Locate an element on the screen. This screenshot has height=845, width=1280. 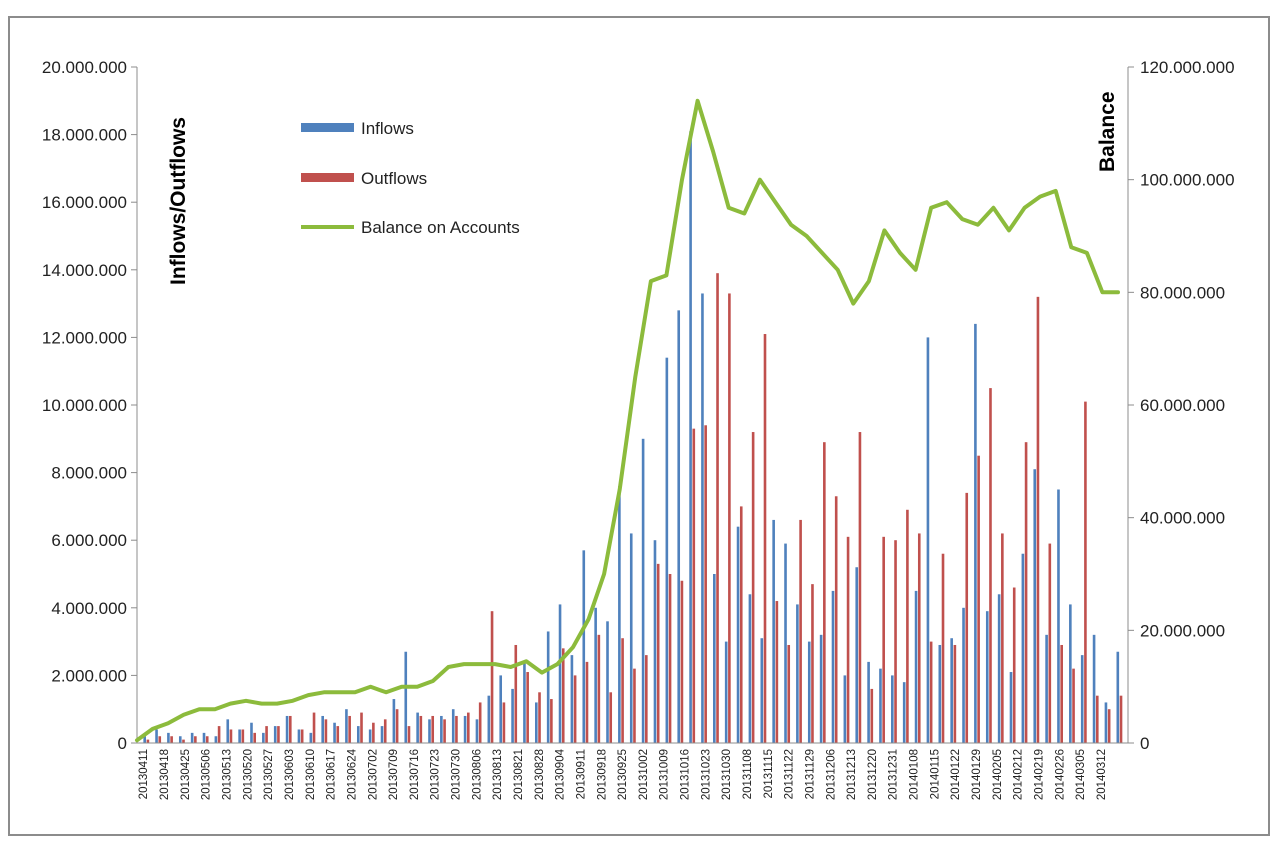
x-tick-label: 20131206 is located at coordinates (831, 774).